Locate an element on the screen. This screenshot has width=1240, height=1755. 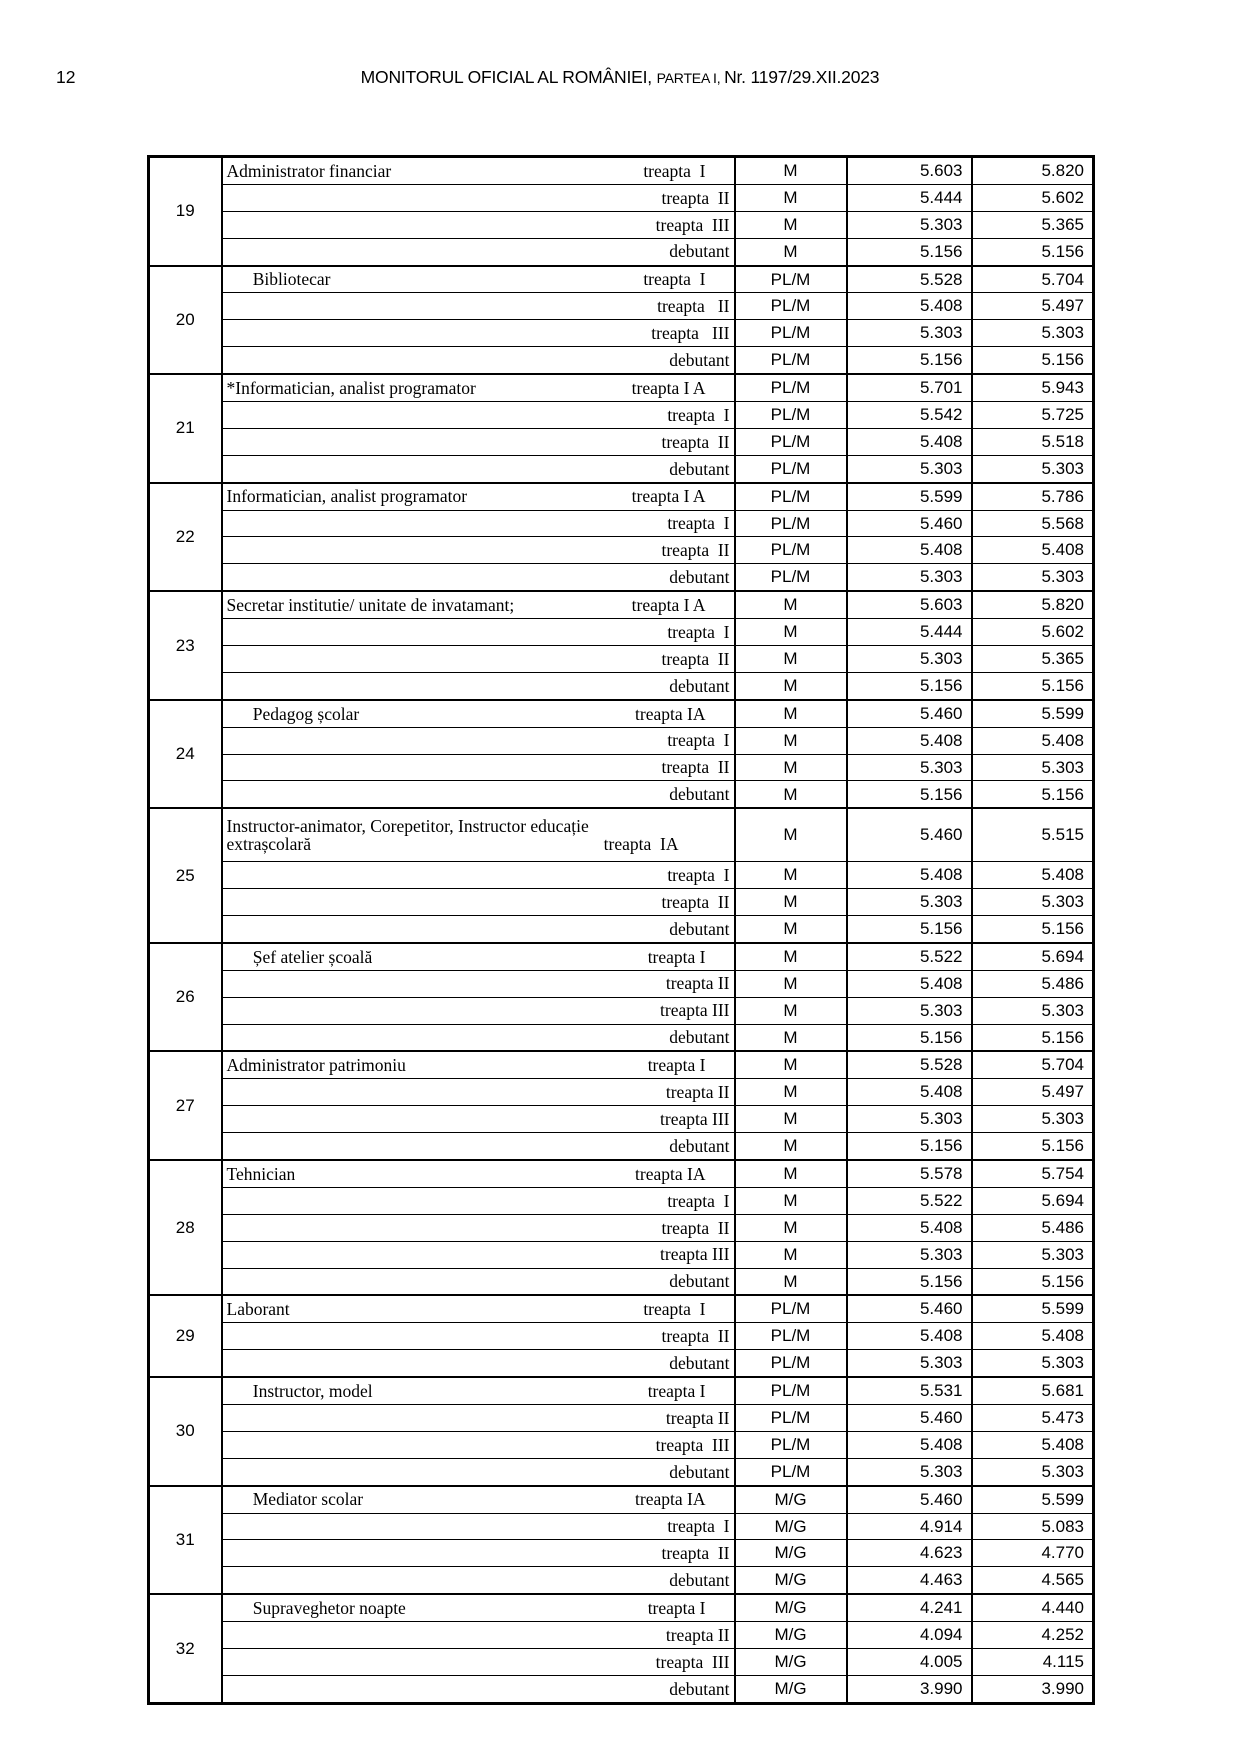
job-cell: treapta I is located at coordinates (478, 1526).